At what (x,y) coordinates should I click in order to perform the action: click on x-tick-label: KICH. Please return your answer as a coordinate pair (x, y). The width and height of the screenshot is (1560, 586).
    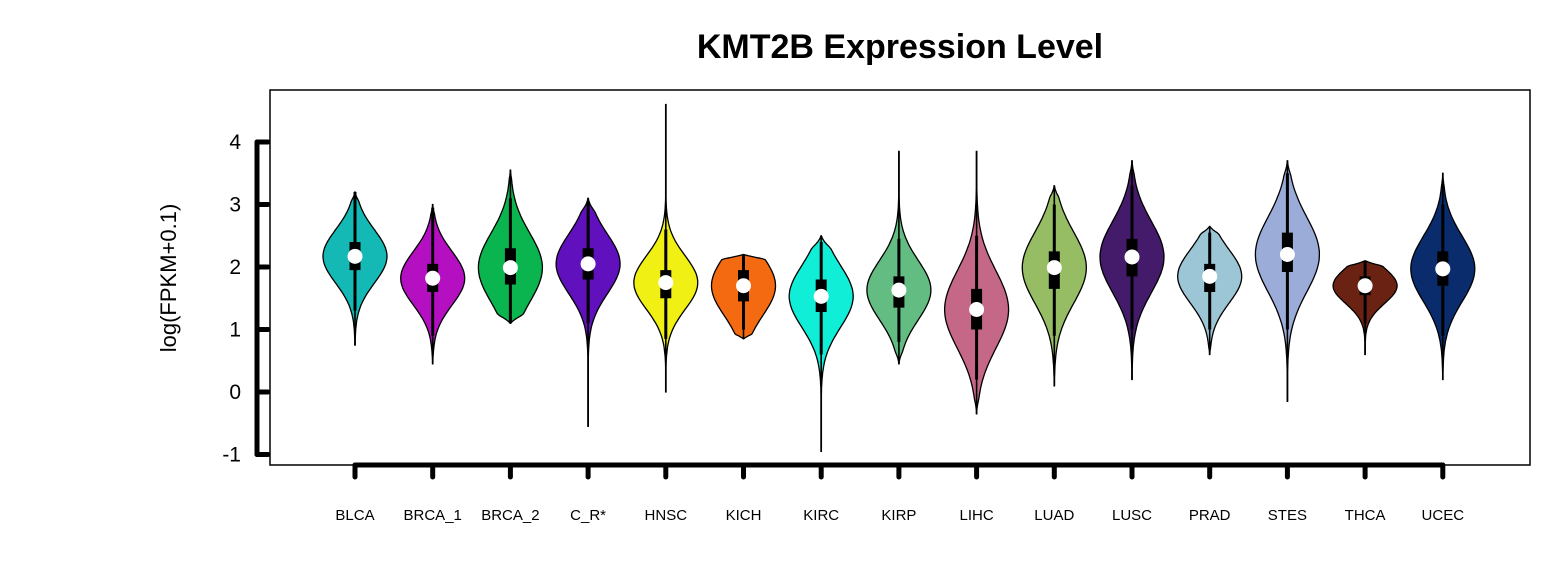
    Looking at the image, I should click on (744, 515).